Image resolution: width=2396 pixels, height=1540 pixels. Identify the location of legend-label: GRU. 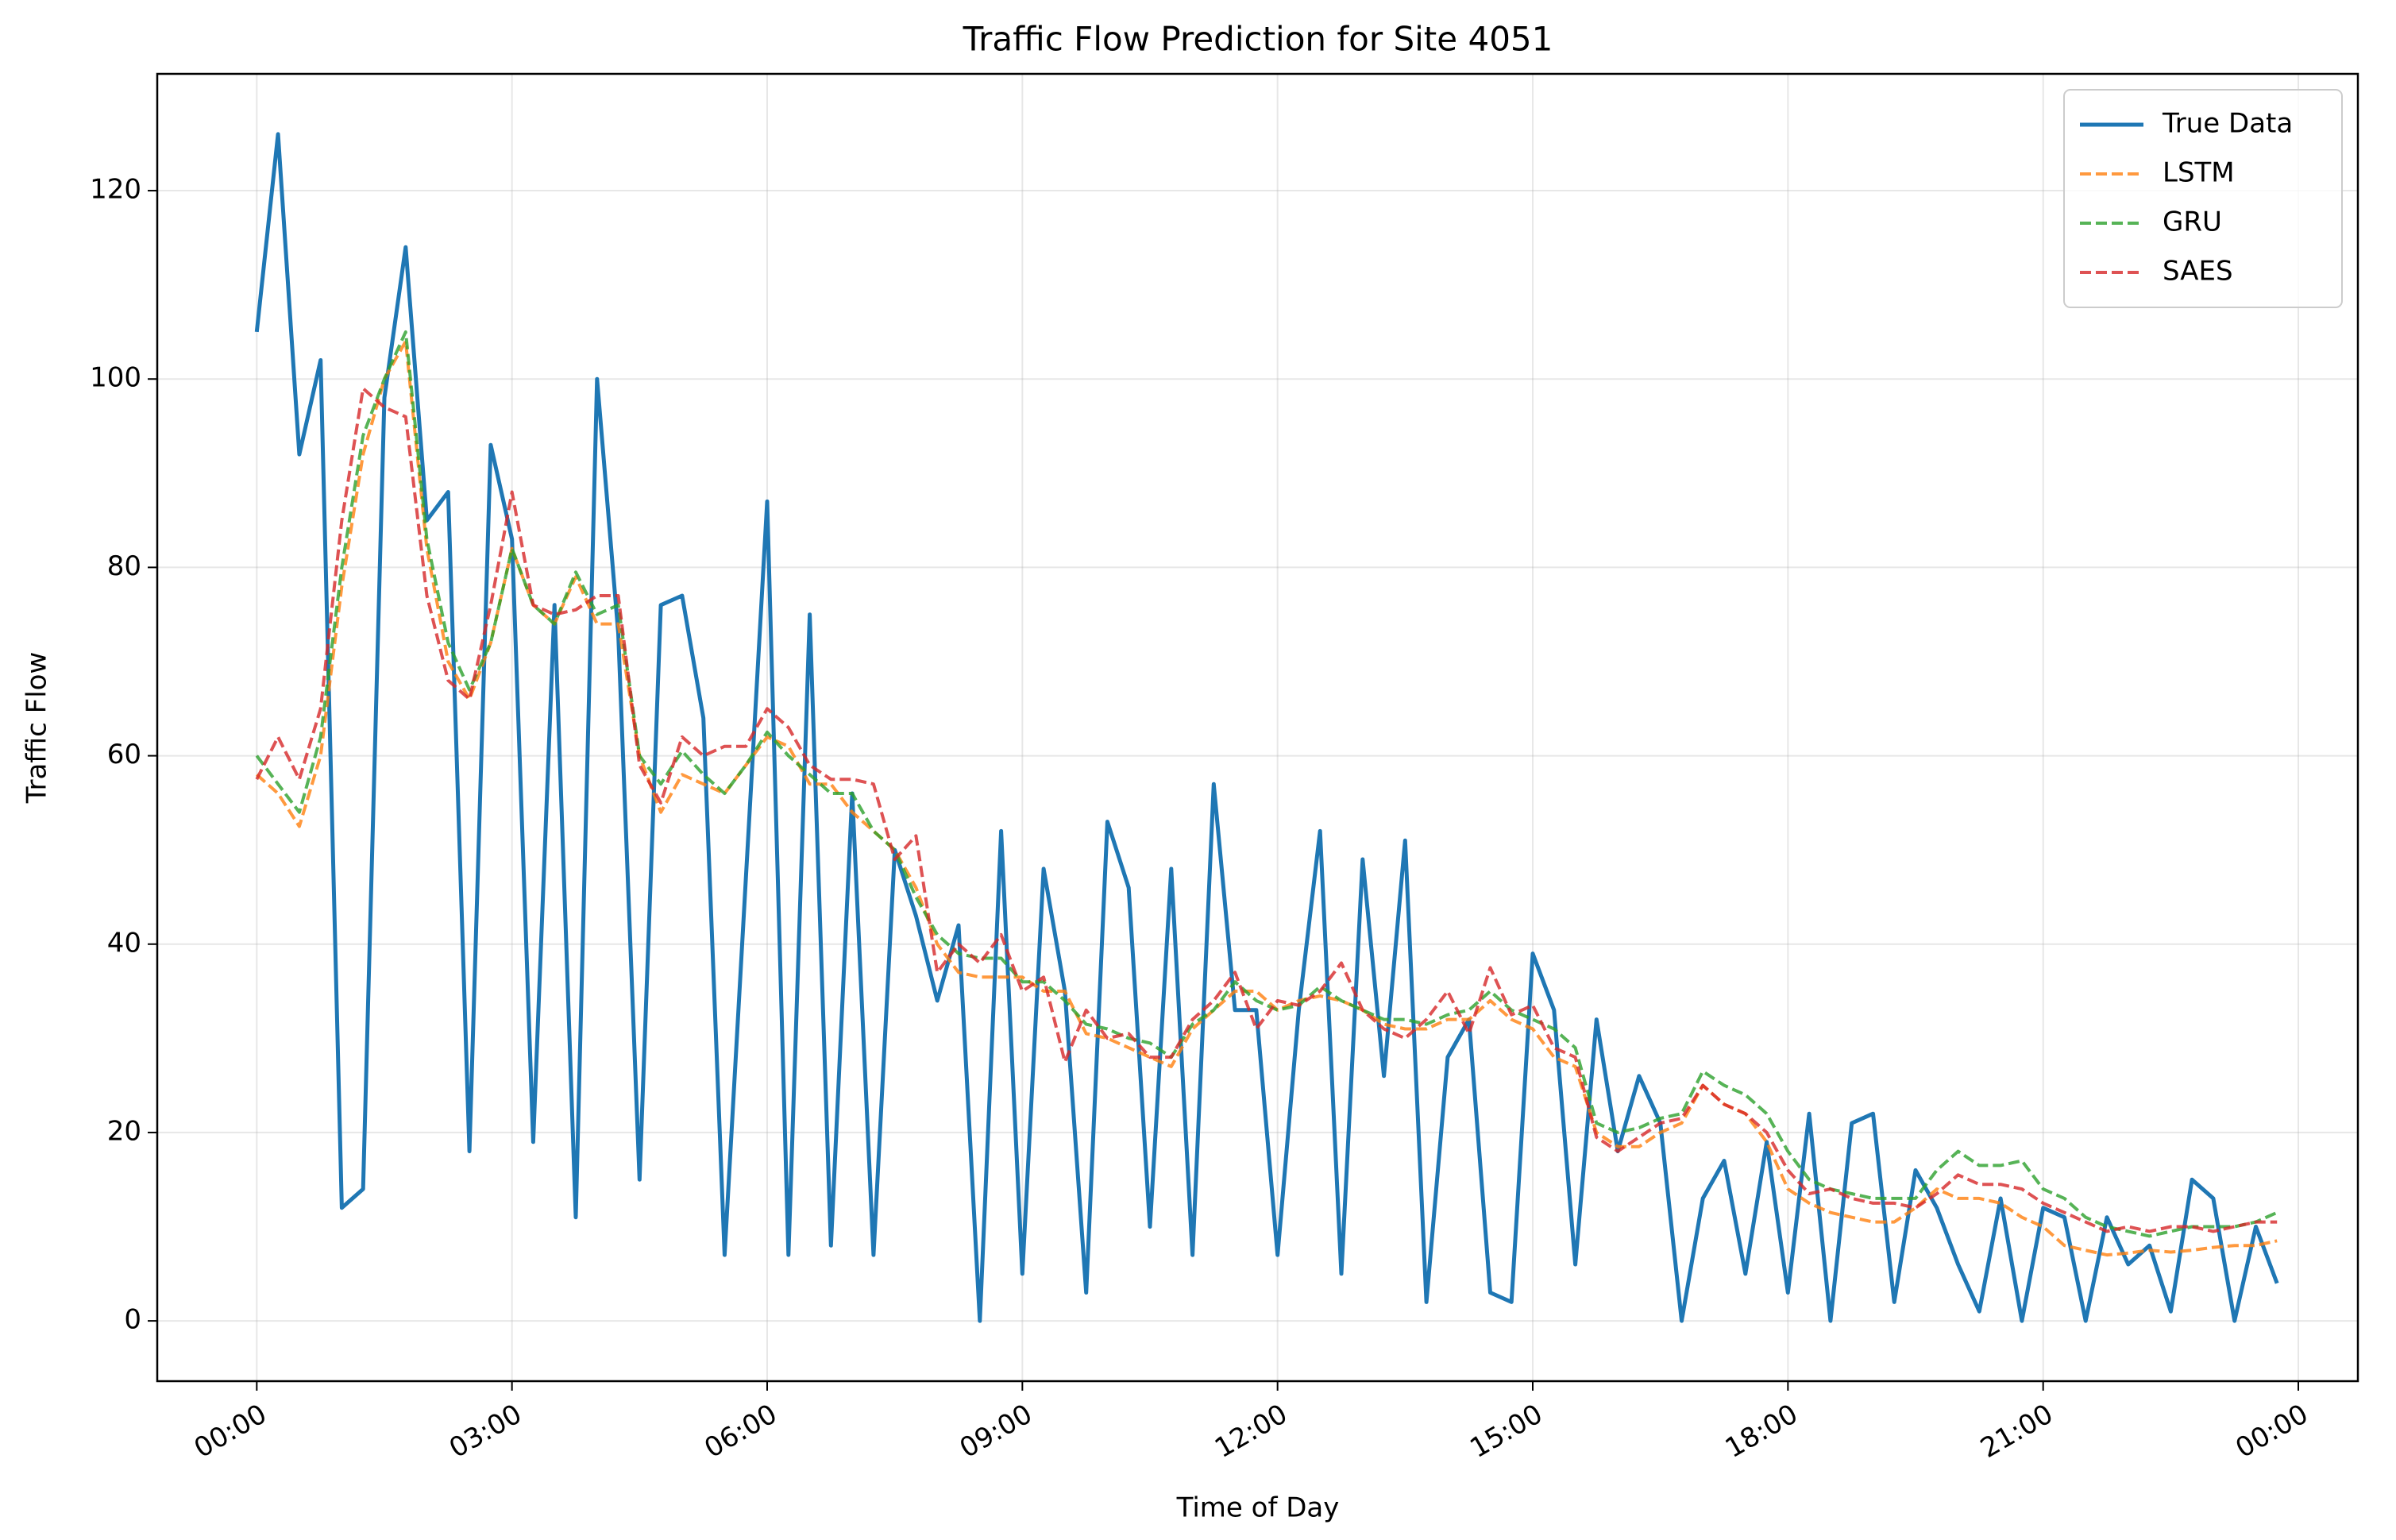
(2192, 222).